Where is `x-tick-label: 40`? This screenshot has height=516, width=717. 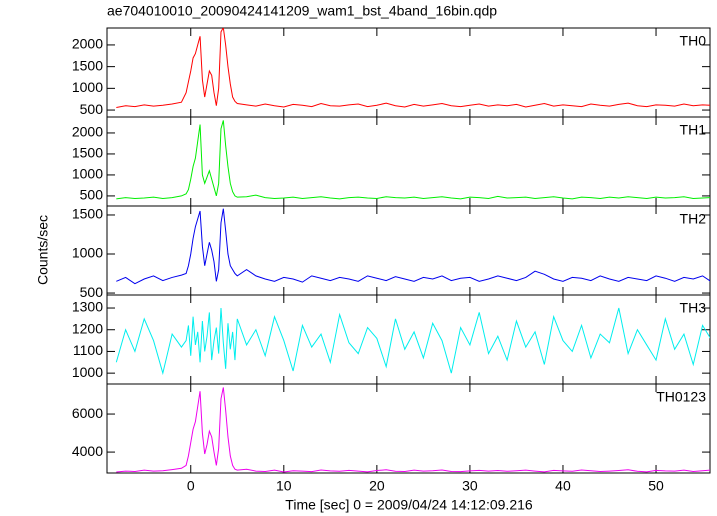 x-tick-label: 40 is located at coordinates (563, 486).